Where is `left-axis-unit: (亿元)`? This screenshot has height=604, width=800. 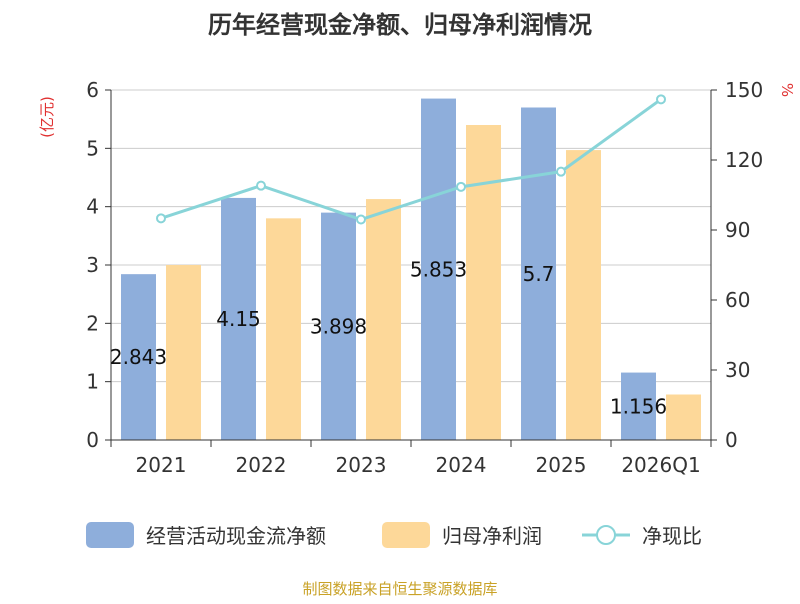
left-axis-unit: (亿元) is located at coordinates (47, 117).